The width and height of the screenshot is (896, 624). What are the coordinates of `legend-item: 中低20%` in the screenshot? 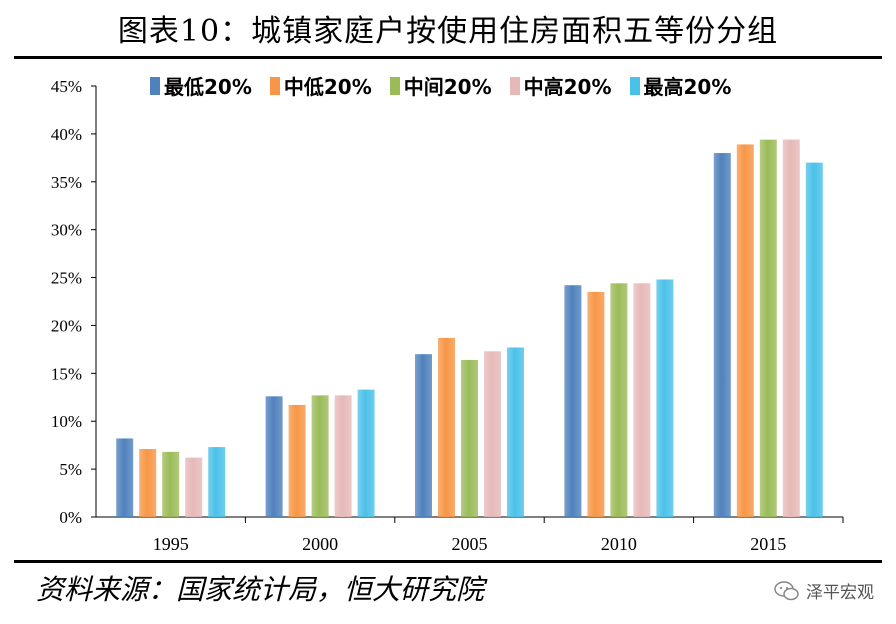 It's located at (320, 85).